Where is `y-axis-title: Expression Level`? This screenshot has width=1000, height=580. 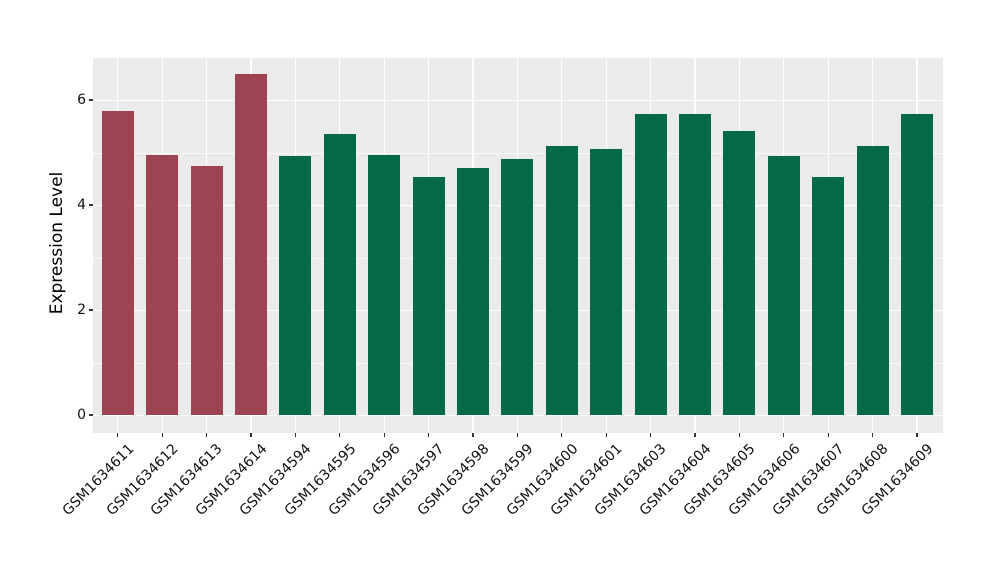 y-axis-title: Expression Level is located at coordinates (57, 243).